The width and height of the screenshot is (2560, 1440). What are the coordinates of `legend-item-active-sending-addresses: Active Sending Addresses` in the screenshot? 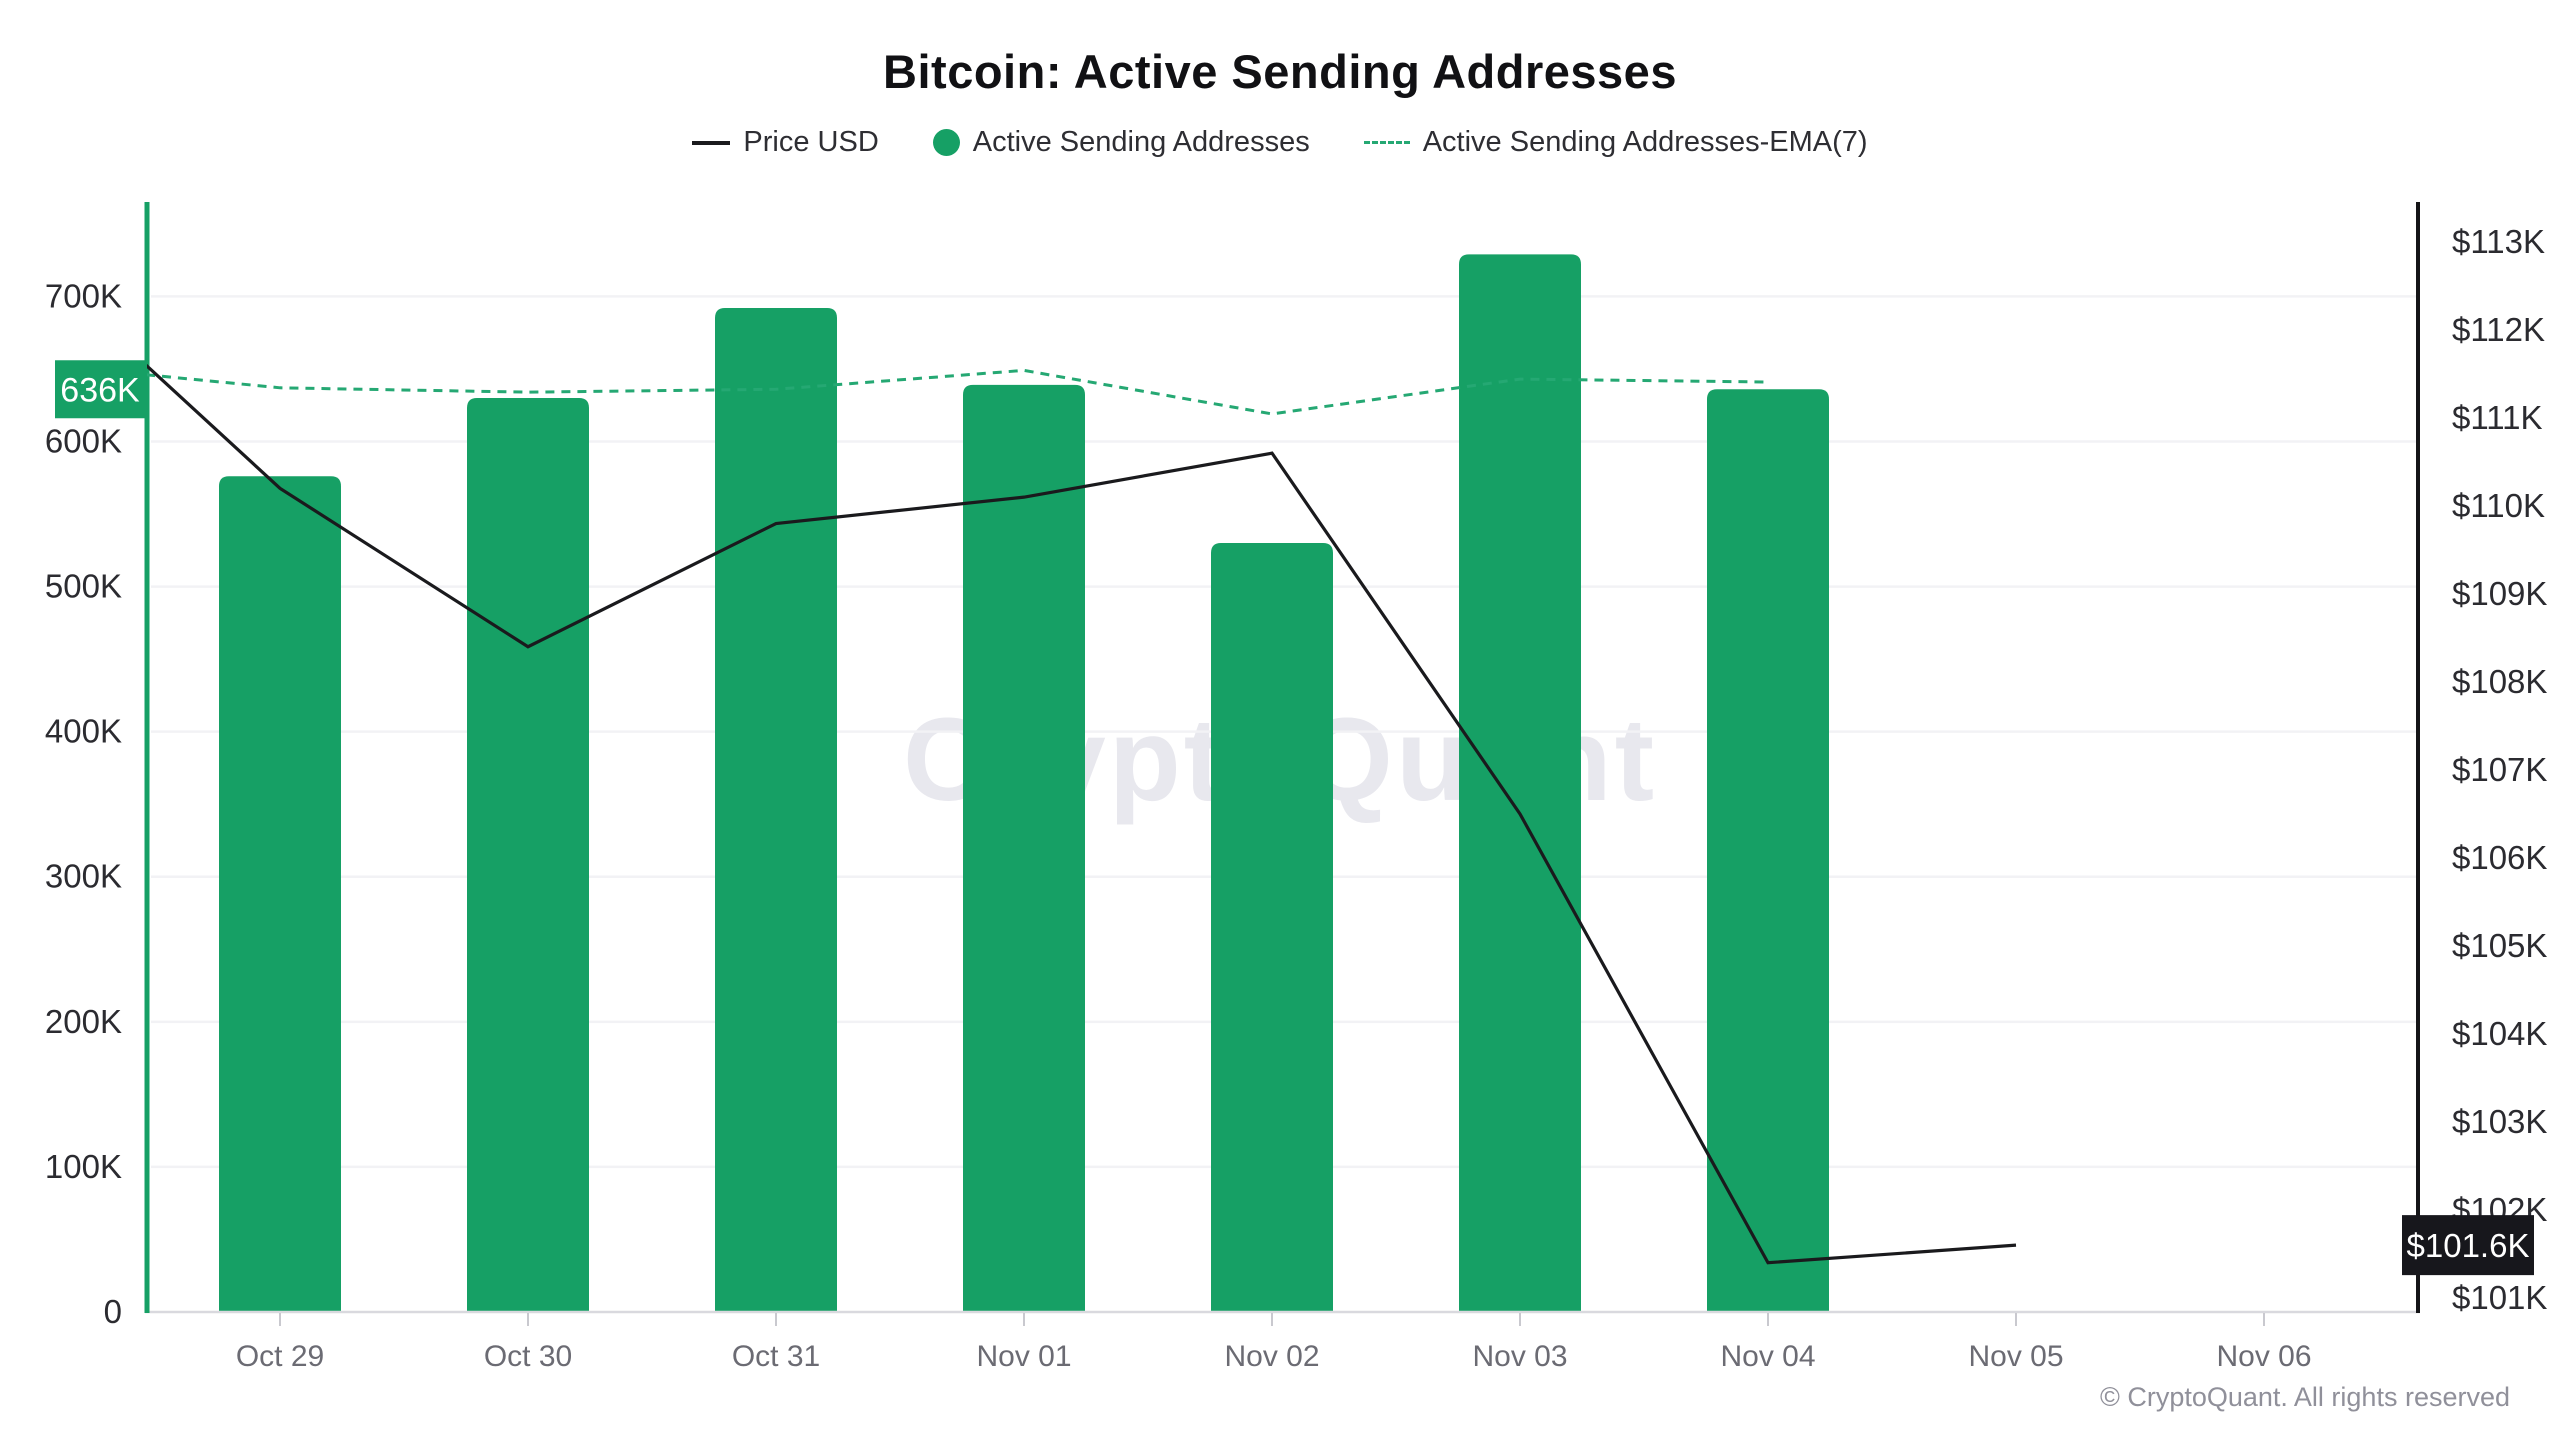 It's located at (1121, 142).